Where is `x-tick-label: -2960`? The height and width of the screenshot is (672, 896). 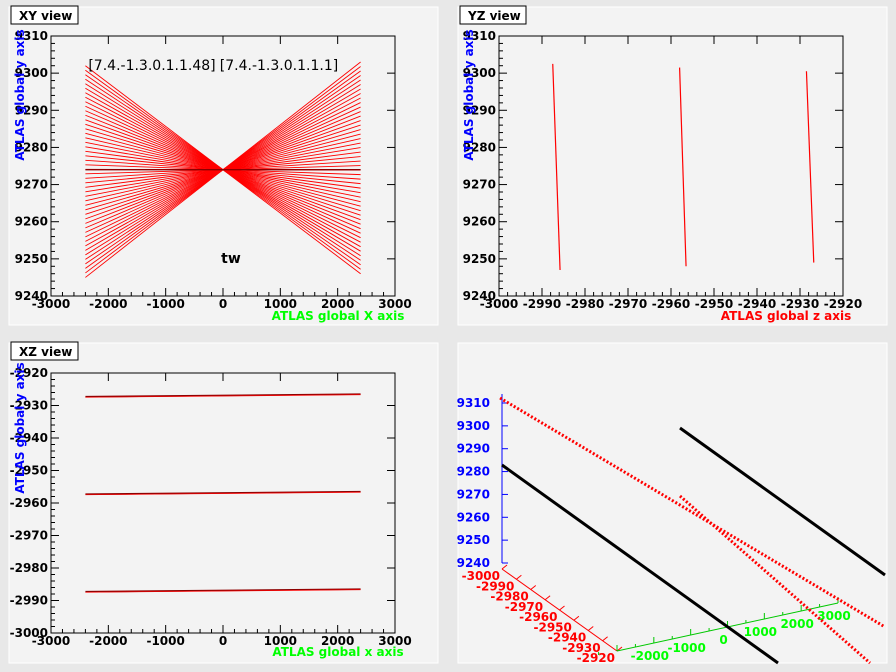
x-tick-label: -2960 is located at coordinates (671, 304).